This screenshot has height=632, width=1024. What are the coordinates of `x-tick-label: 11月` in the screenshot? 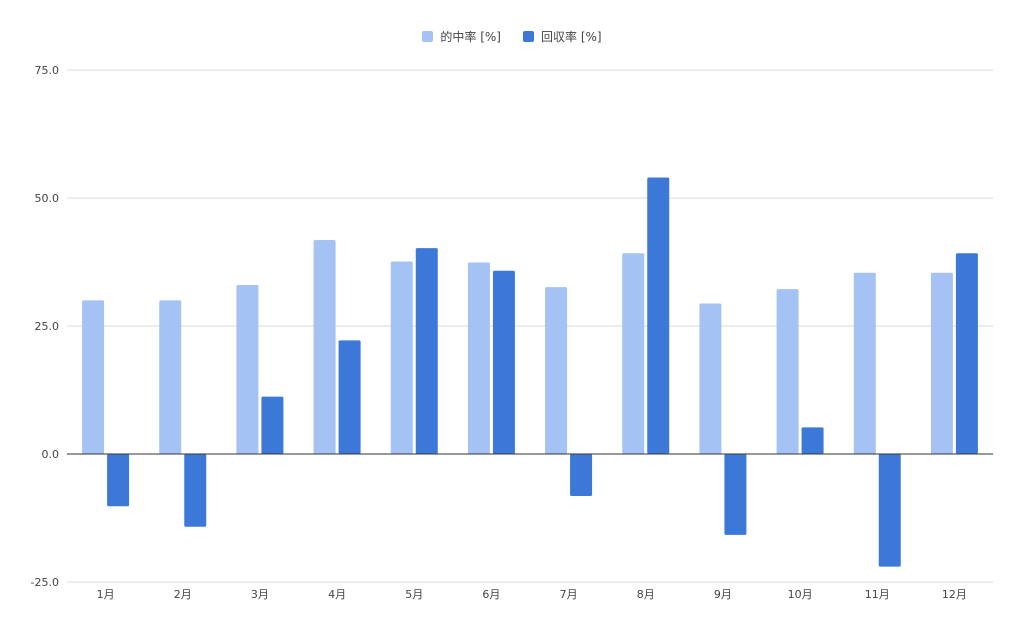 It's located at (877, 594).